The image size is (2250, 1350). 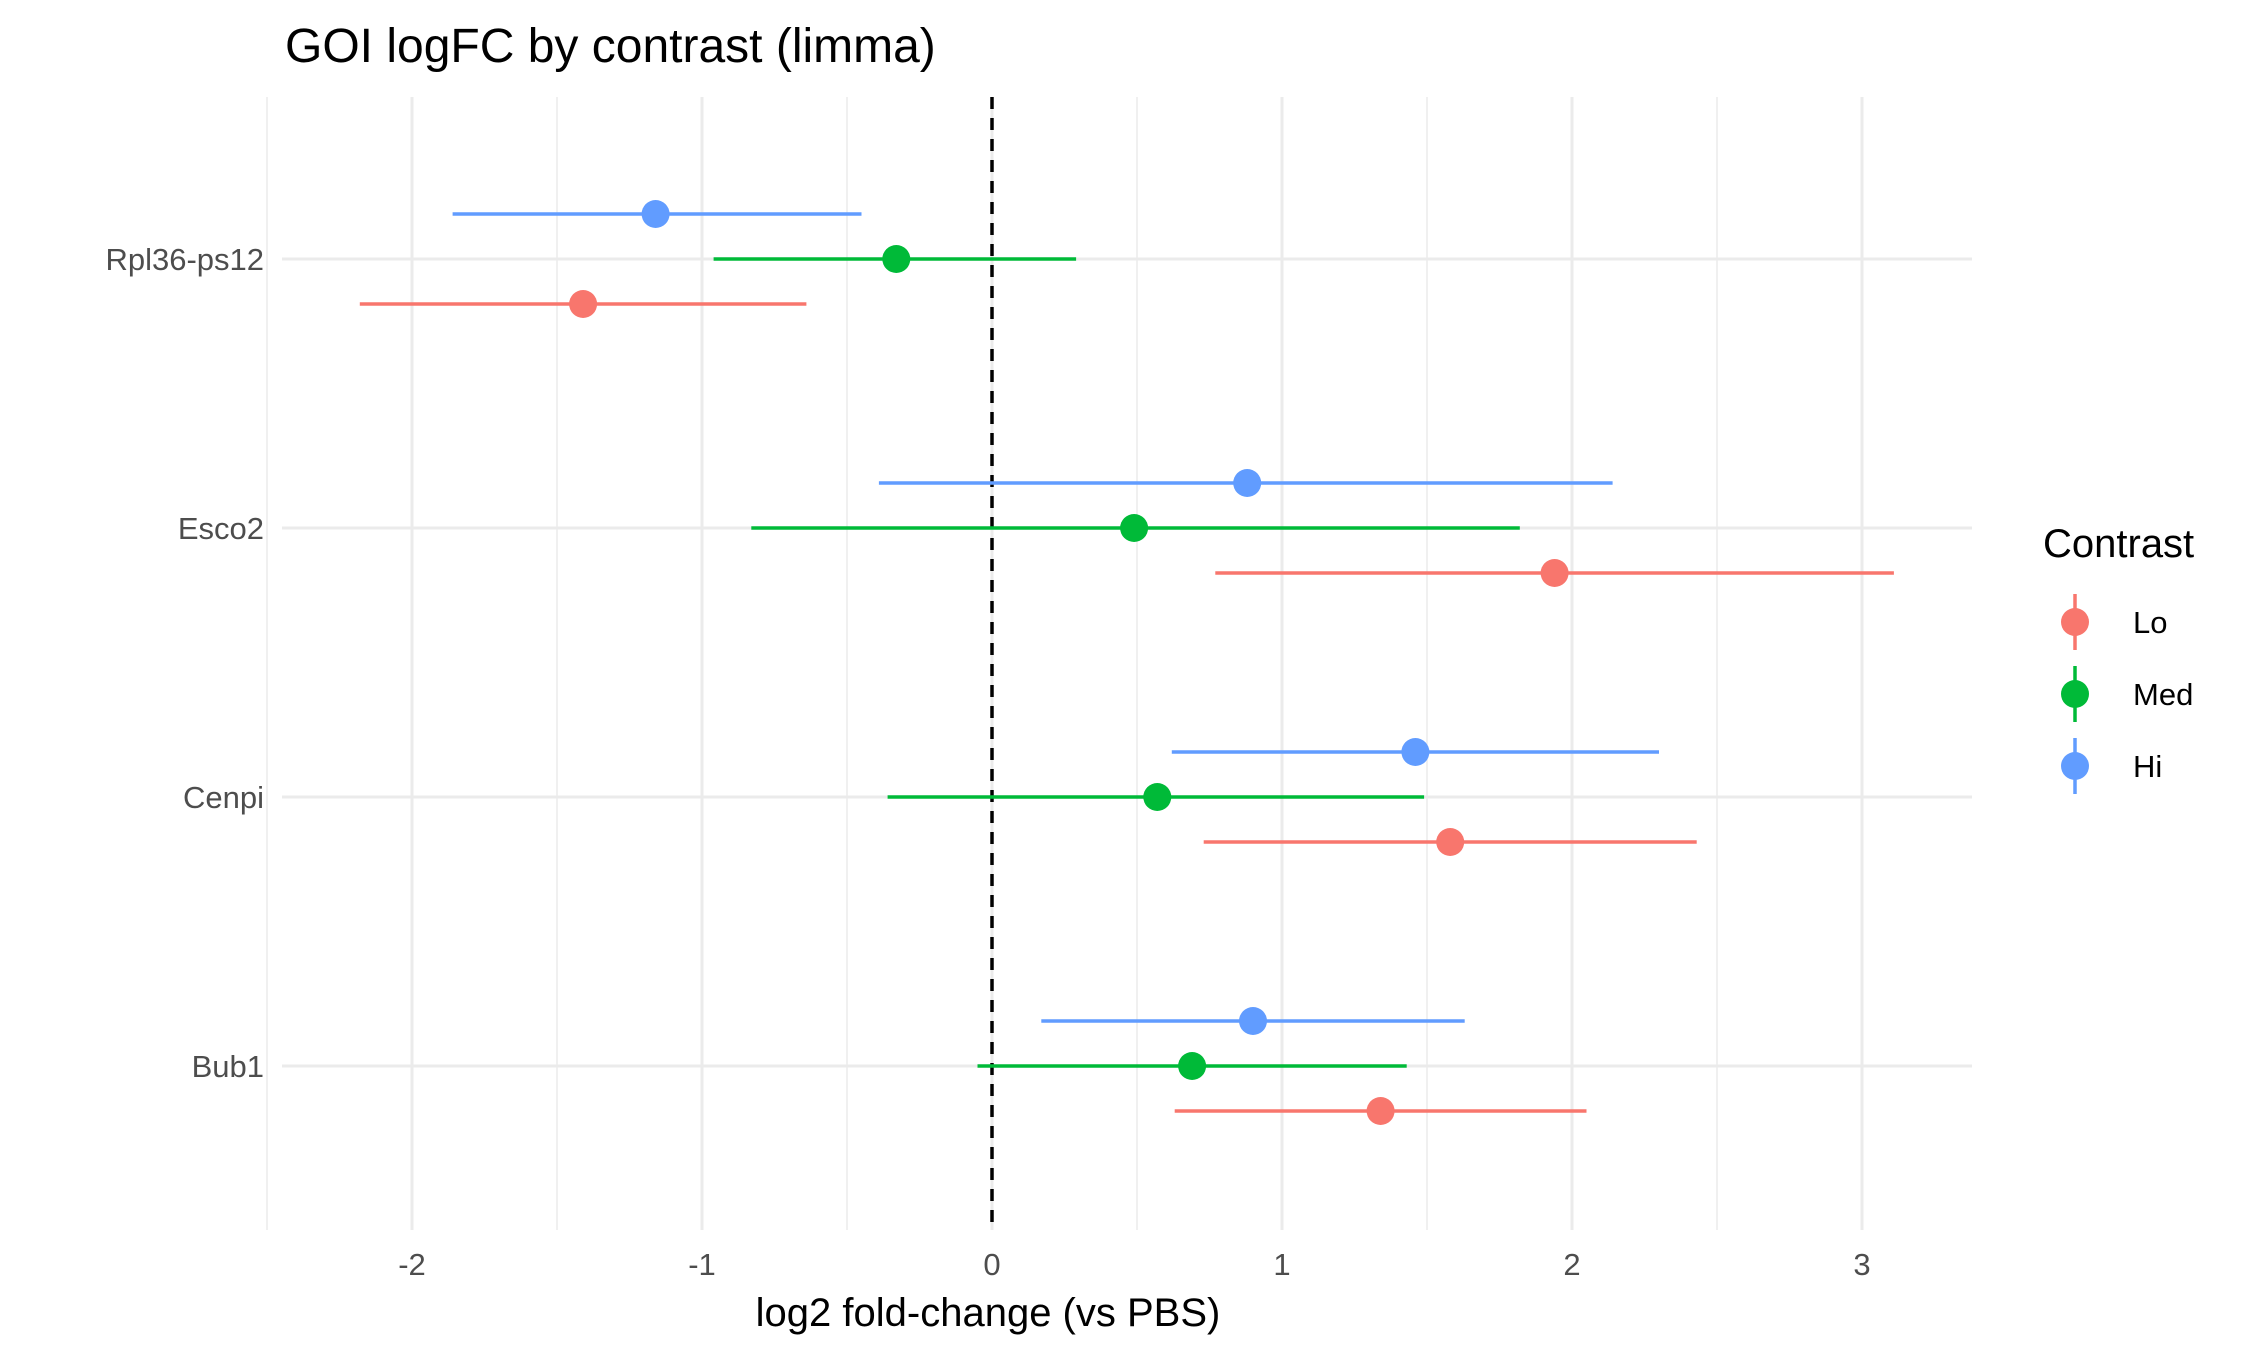 What do you see at coordinates (2127, 694) in the screenshot?
I see `legend-item-med: Med` at bounding box center [2127, 694].